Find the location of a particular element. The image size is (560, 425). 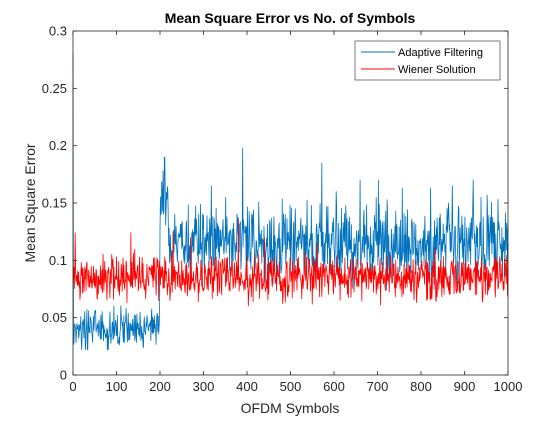

y-tick-label: 0.3 is located at coordinates (58, 31).